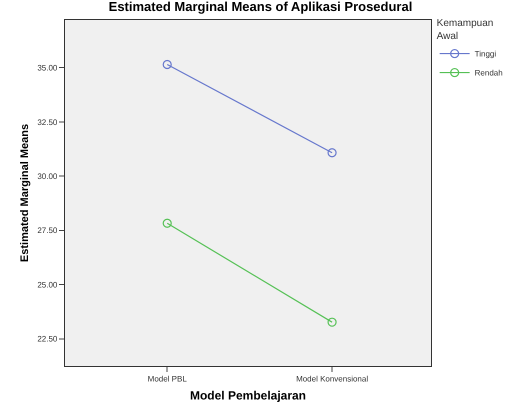 The width and height of the screenshot is (521, 412). Describe the element at coordinates (47, 122) in the screenshot. I see `y-tick-label: 32.50` at that location.